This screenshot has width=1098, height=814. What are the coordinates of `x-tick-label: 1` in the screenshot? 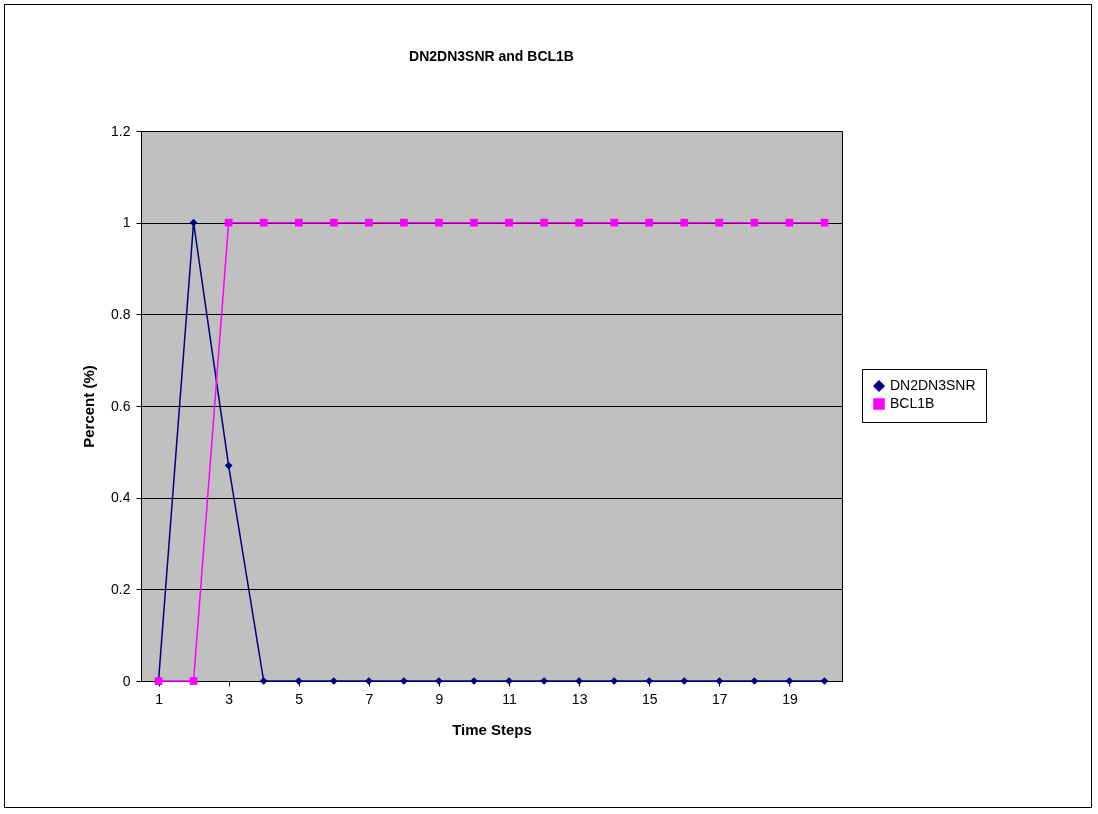 It's located at (159, 698).